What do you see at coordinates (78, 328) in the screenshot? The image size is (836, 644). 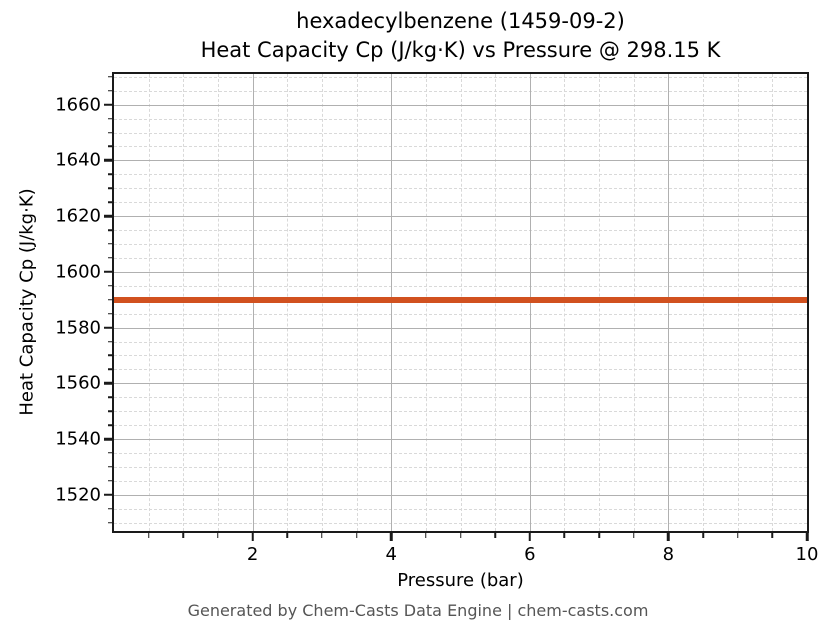 I see `y-tick-label: 1580` at bounding box center [78, 328].